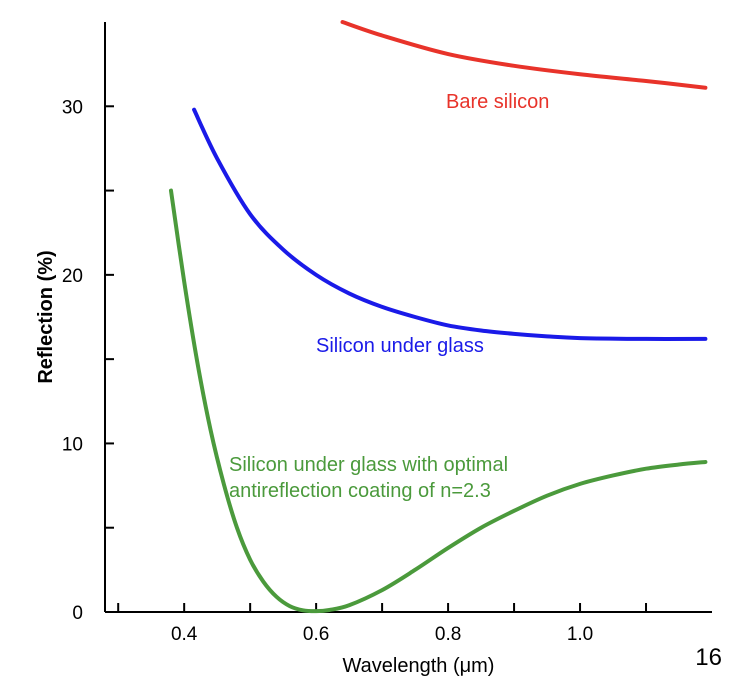 The image size is (738, 682). I want to click on x-axis-title: Wavelength (μm), so click(419, 666).